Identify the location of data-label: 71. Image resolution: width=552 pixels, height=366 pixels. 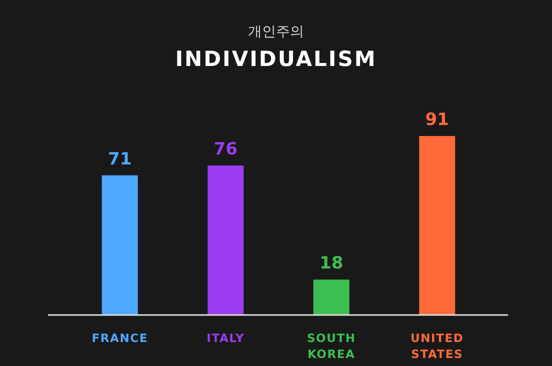
(120, 159).